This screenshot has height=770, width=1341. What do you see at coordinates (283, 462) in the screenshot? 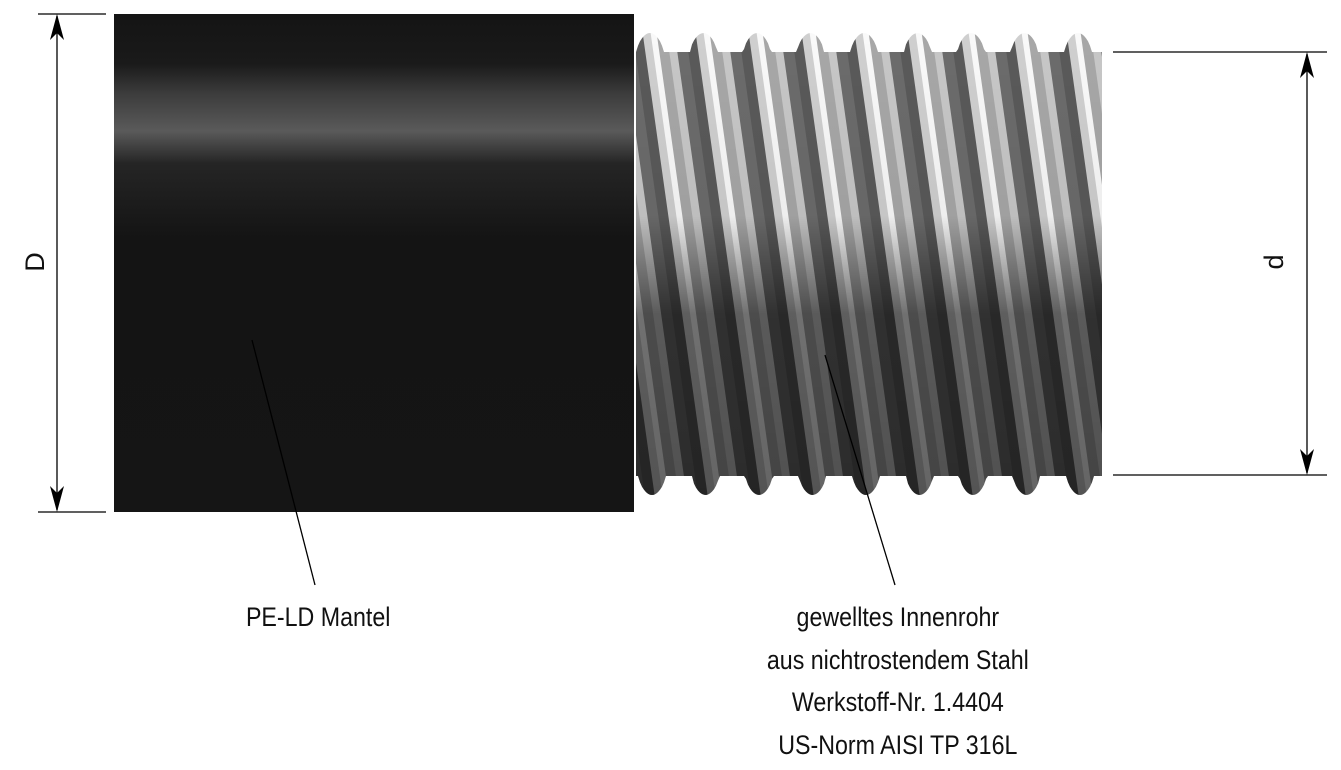
I see `jacket-leader-line` at bounding box center [283, 462].